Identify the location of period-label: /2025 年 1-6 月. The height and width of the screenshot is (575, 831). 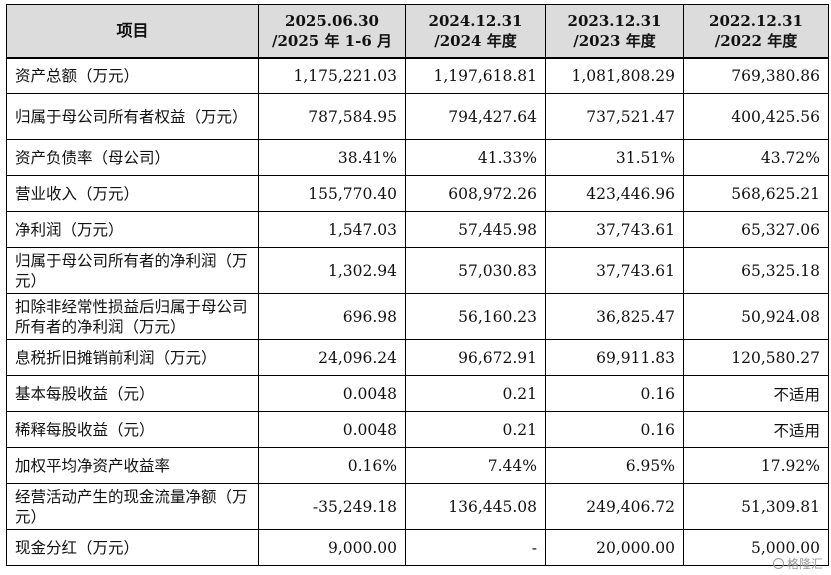
(332, 40).